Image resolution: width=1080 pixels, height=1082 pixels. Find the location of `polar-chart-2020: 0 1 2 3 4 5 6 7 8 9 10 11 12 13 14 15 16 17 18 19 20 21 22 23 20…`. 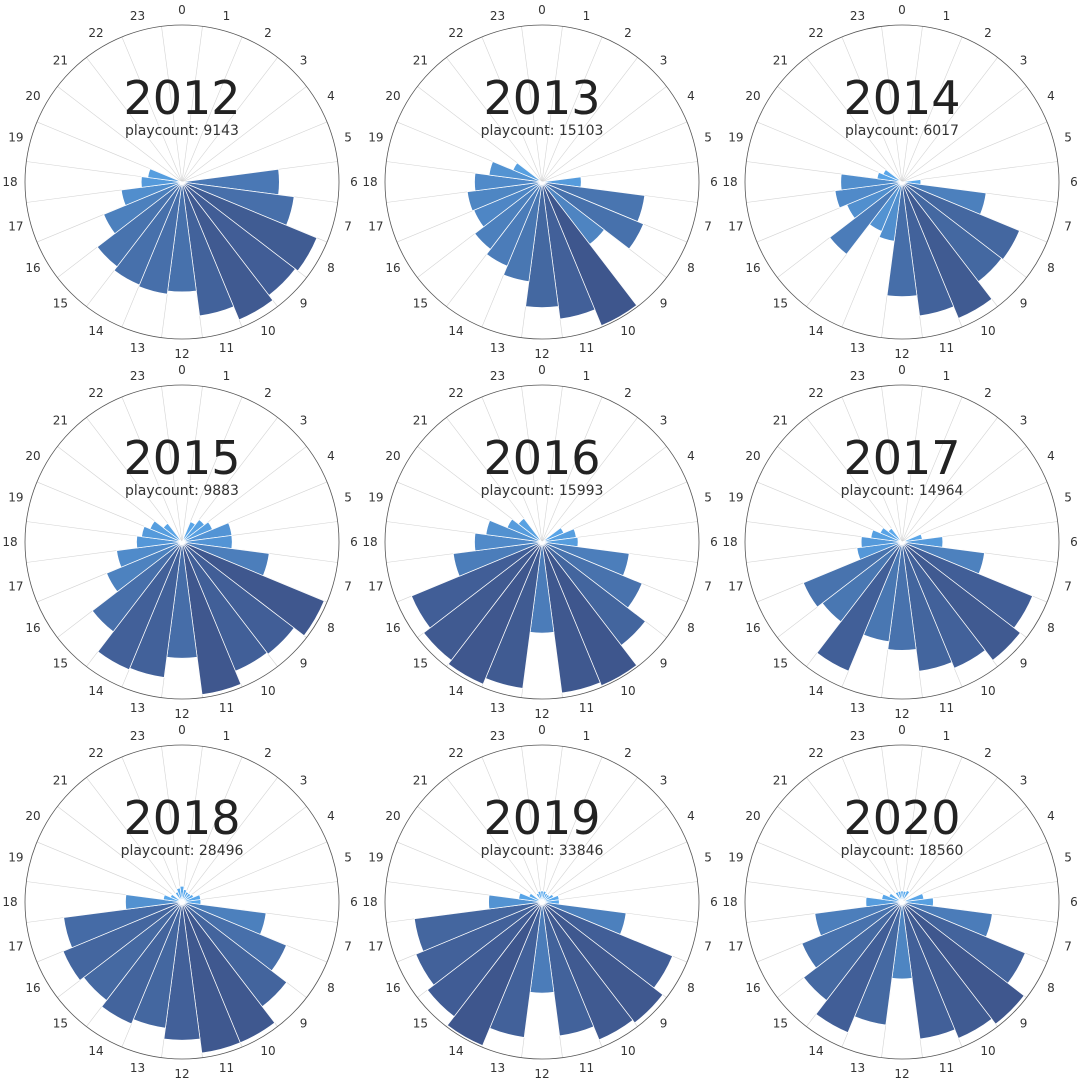

polar-chart-2020: 0 1 2 3 4 5 6 7 8 9 10 11 12 13 14 15 16 17 18 19 20 21 22 23 20… is located at coordinates (901, 902).